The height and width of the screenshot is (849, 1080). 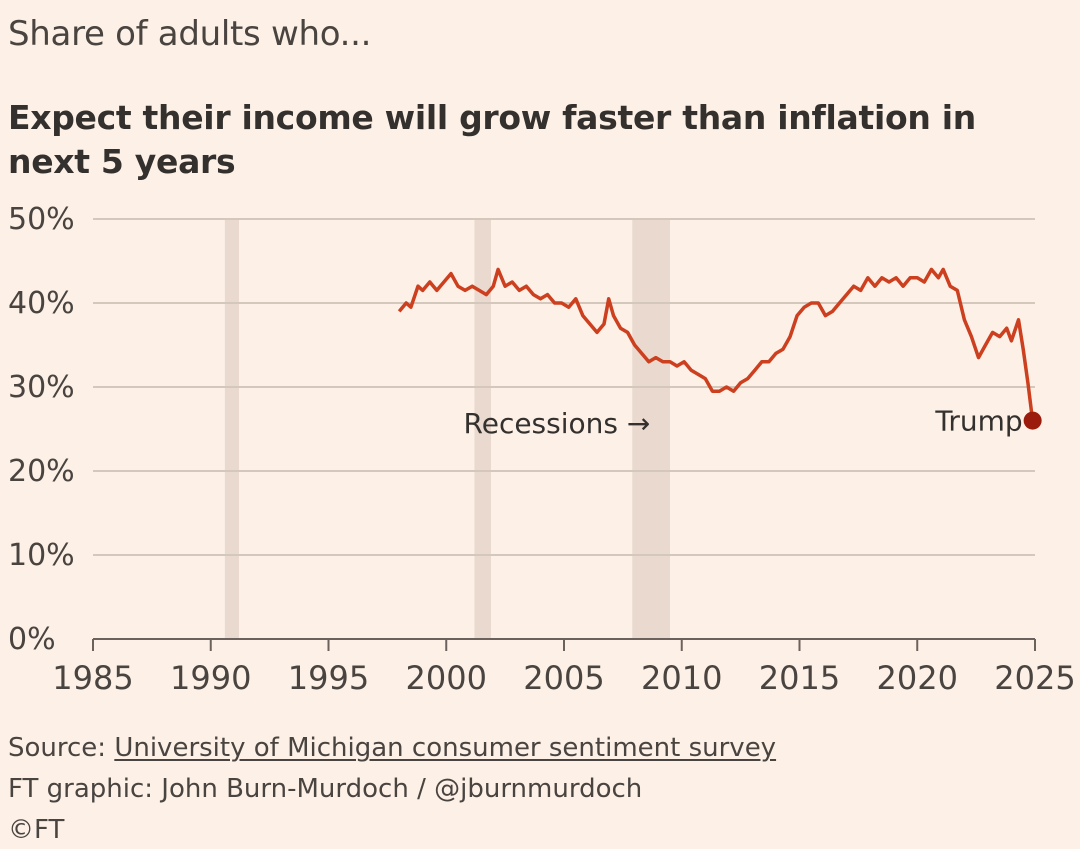 What do you see at coordinates (681, 678) in the screenshot?
I see `x-tick-label: 2010` at bounding box center [681, 678].